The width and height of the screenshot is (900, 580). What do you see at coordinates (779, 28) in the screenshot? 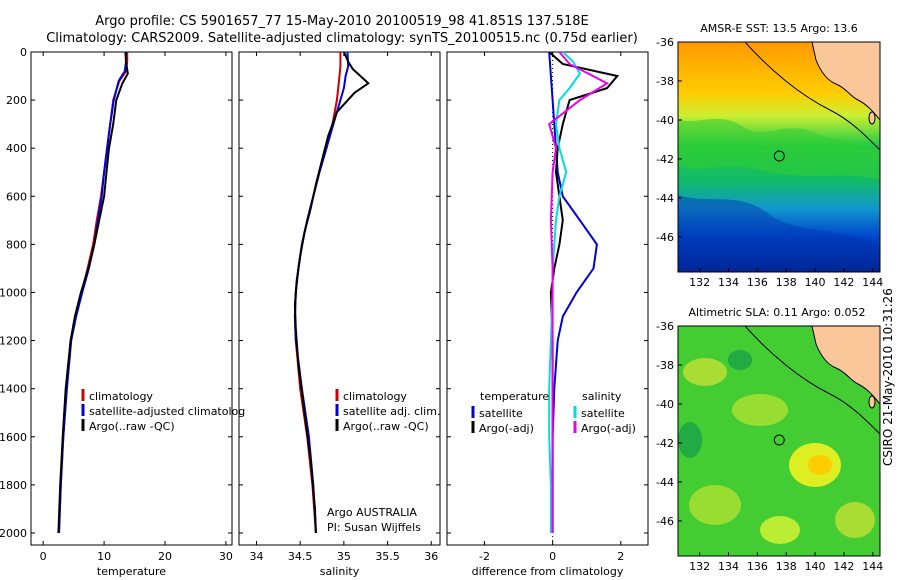
I see `sst-map-title: AMSR-E SST: 13.5 Argo: 13.6` at bounding box center [779, 28].